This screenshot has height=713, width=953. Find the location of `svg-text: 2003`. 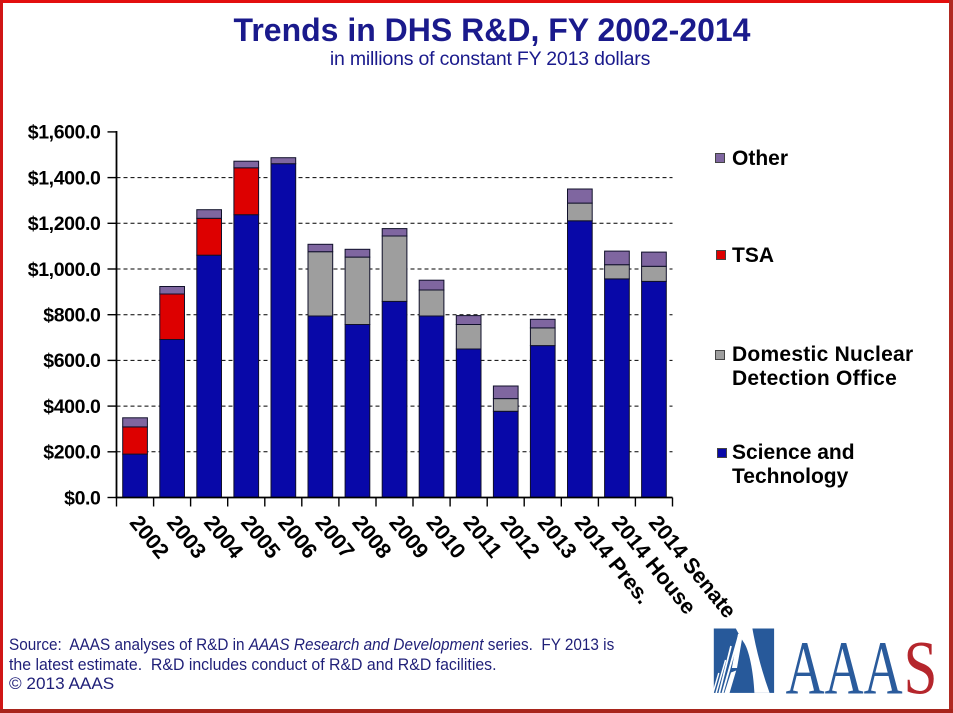

svg-text: 2003 is located at coordinates (186, 537).